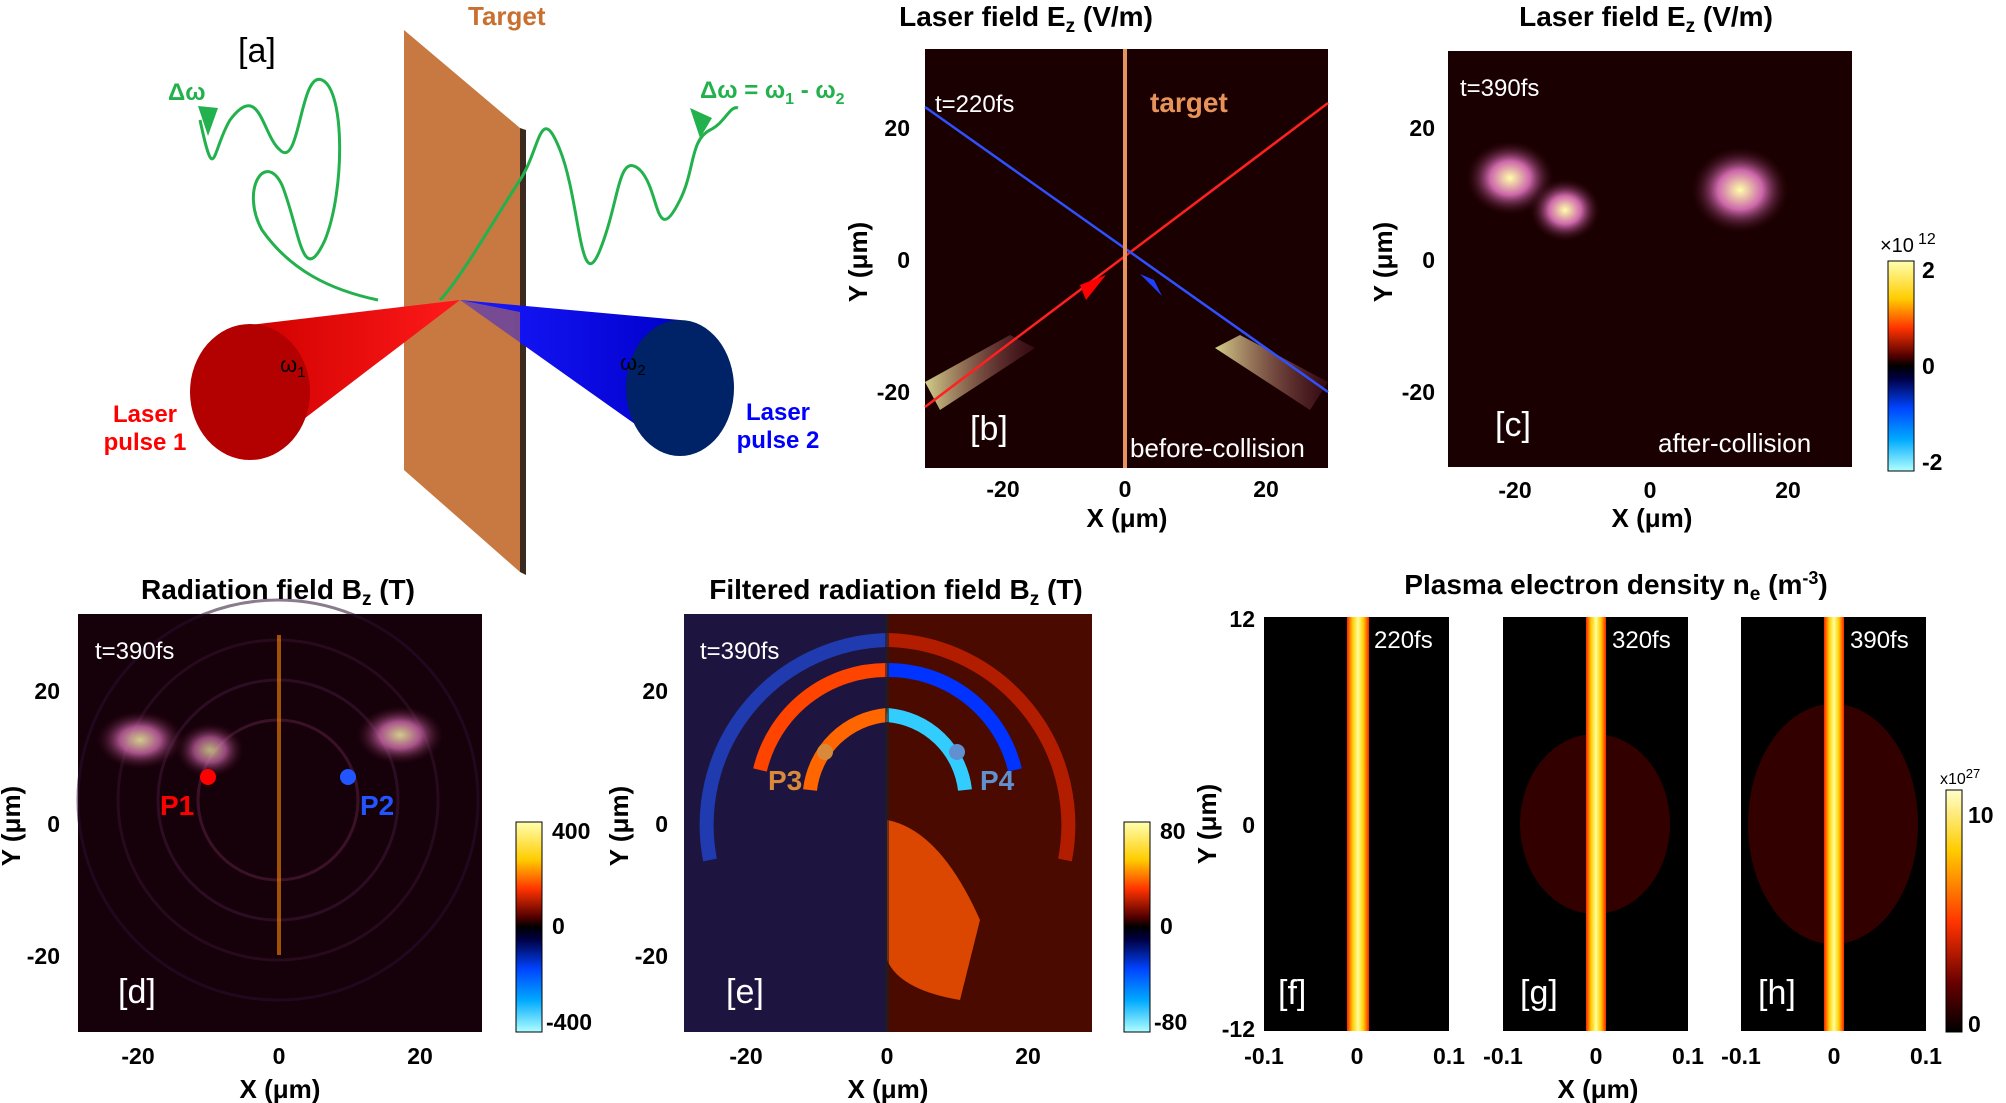  Describe the element at coordinates (1928, 270) in the screenshot. I see `panel-c-cbar-tick-0: 2` at that location.